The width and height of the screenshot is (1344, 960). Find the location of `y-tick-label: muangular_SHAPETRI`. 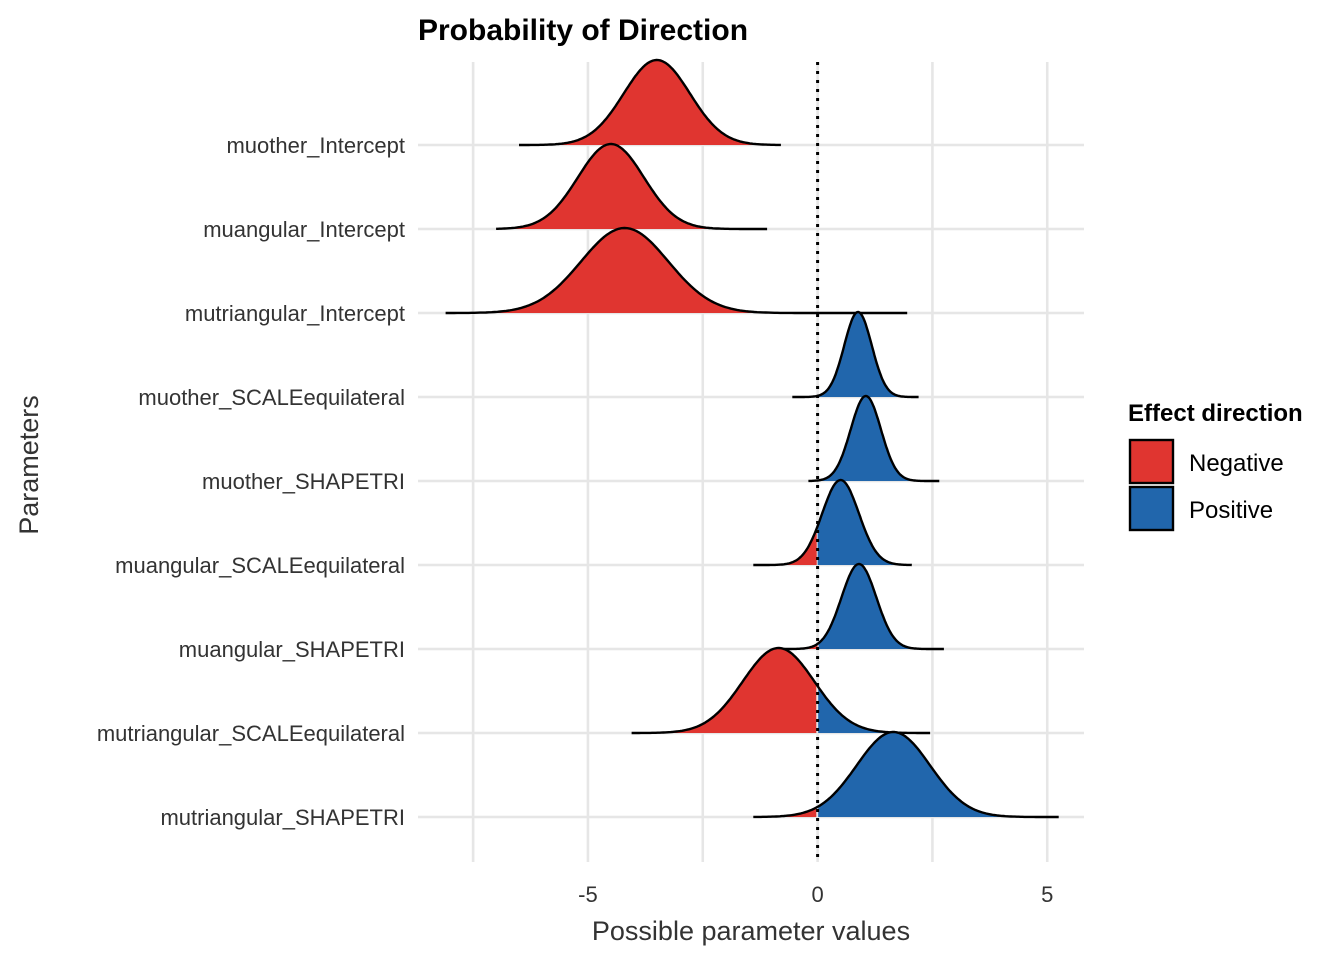

y-tick-label: muangular_SHAPETRI is located at coordinates (292, 649).